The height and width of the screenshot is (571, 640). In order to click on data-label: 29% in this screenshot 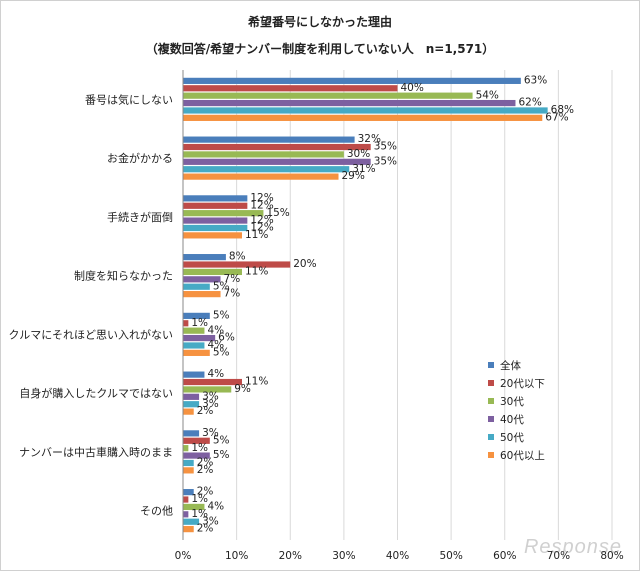, I will do `click(353, 176)`.